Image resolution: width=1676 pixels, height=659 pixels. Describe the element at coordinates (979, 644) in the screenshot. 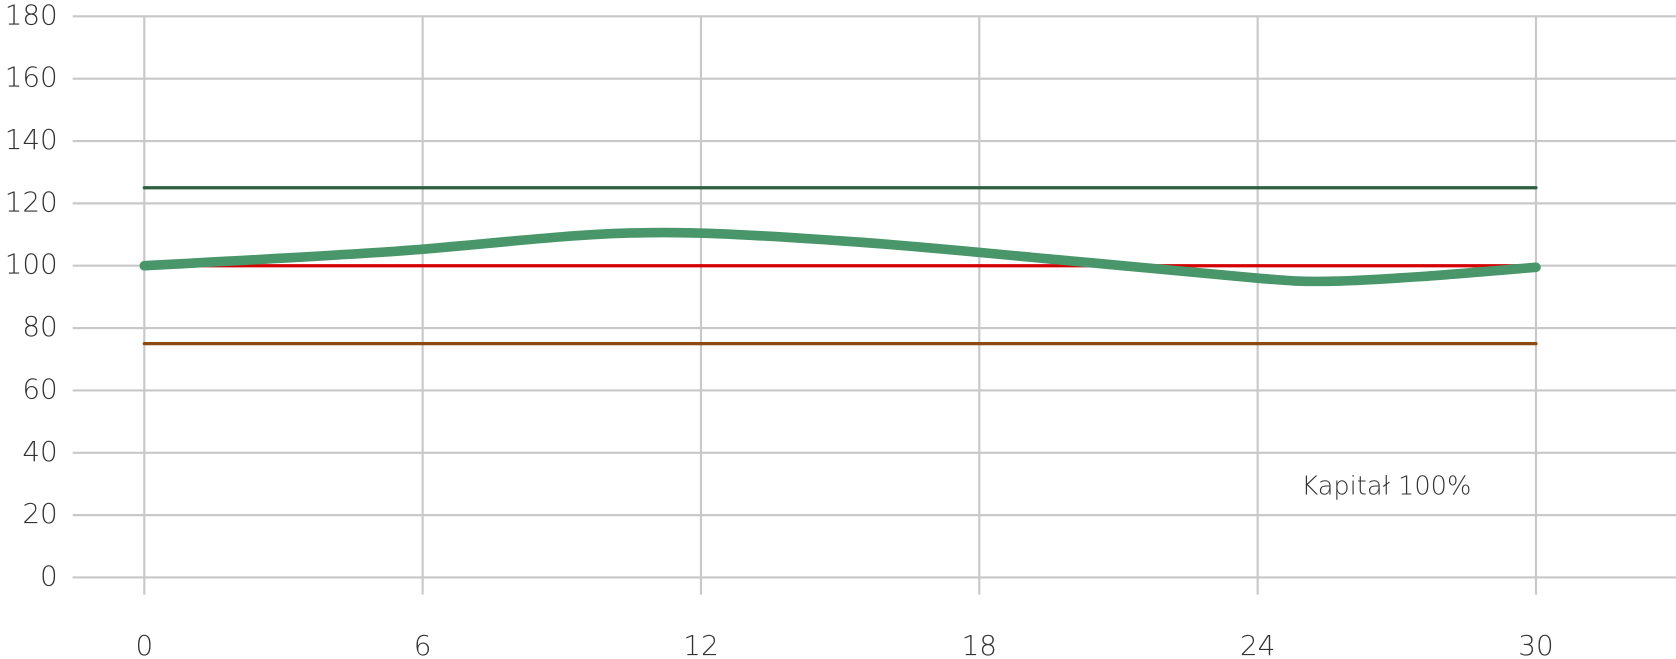

I see `x-tick-label: 18` at that location.